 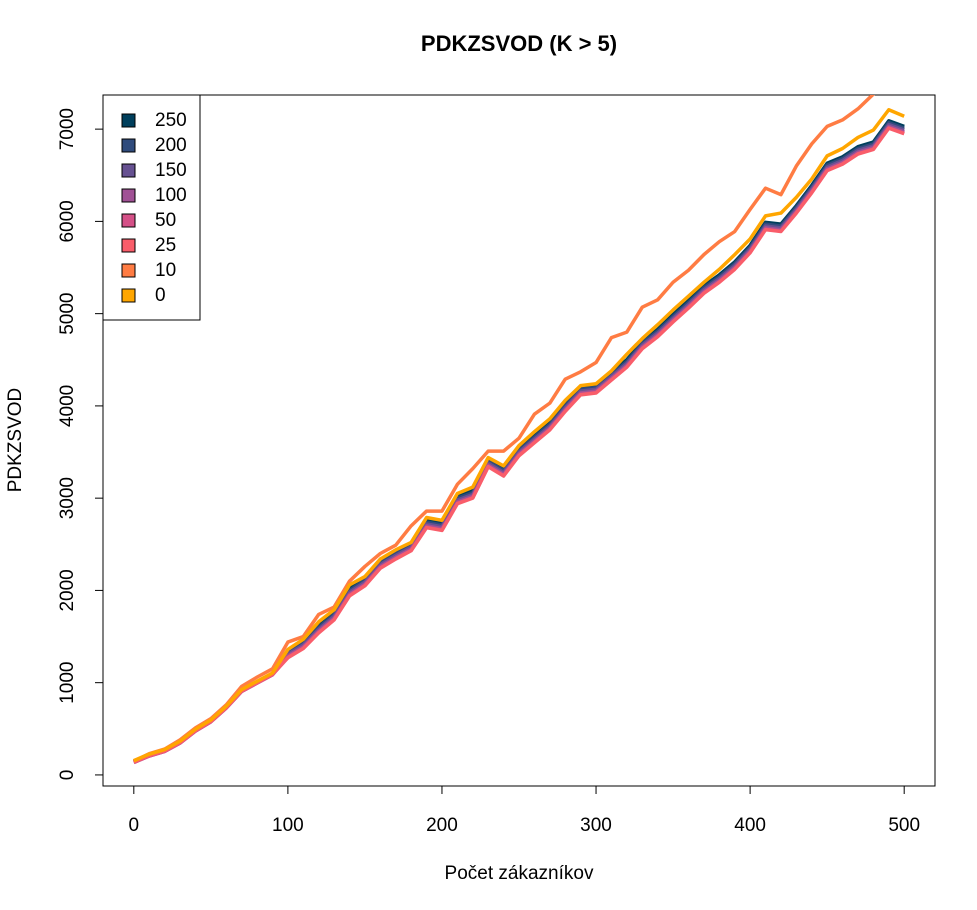 What do you see at coordinates (134, 825) in the screenshot?
I see `x-tick-label: 0` at bounding box center [134, 825].